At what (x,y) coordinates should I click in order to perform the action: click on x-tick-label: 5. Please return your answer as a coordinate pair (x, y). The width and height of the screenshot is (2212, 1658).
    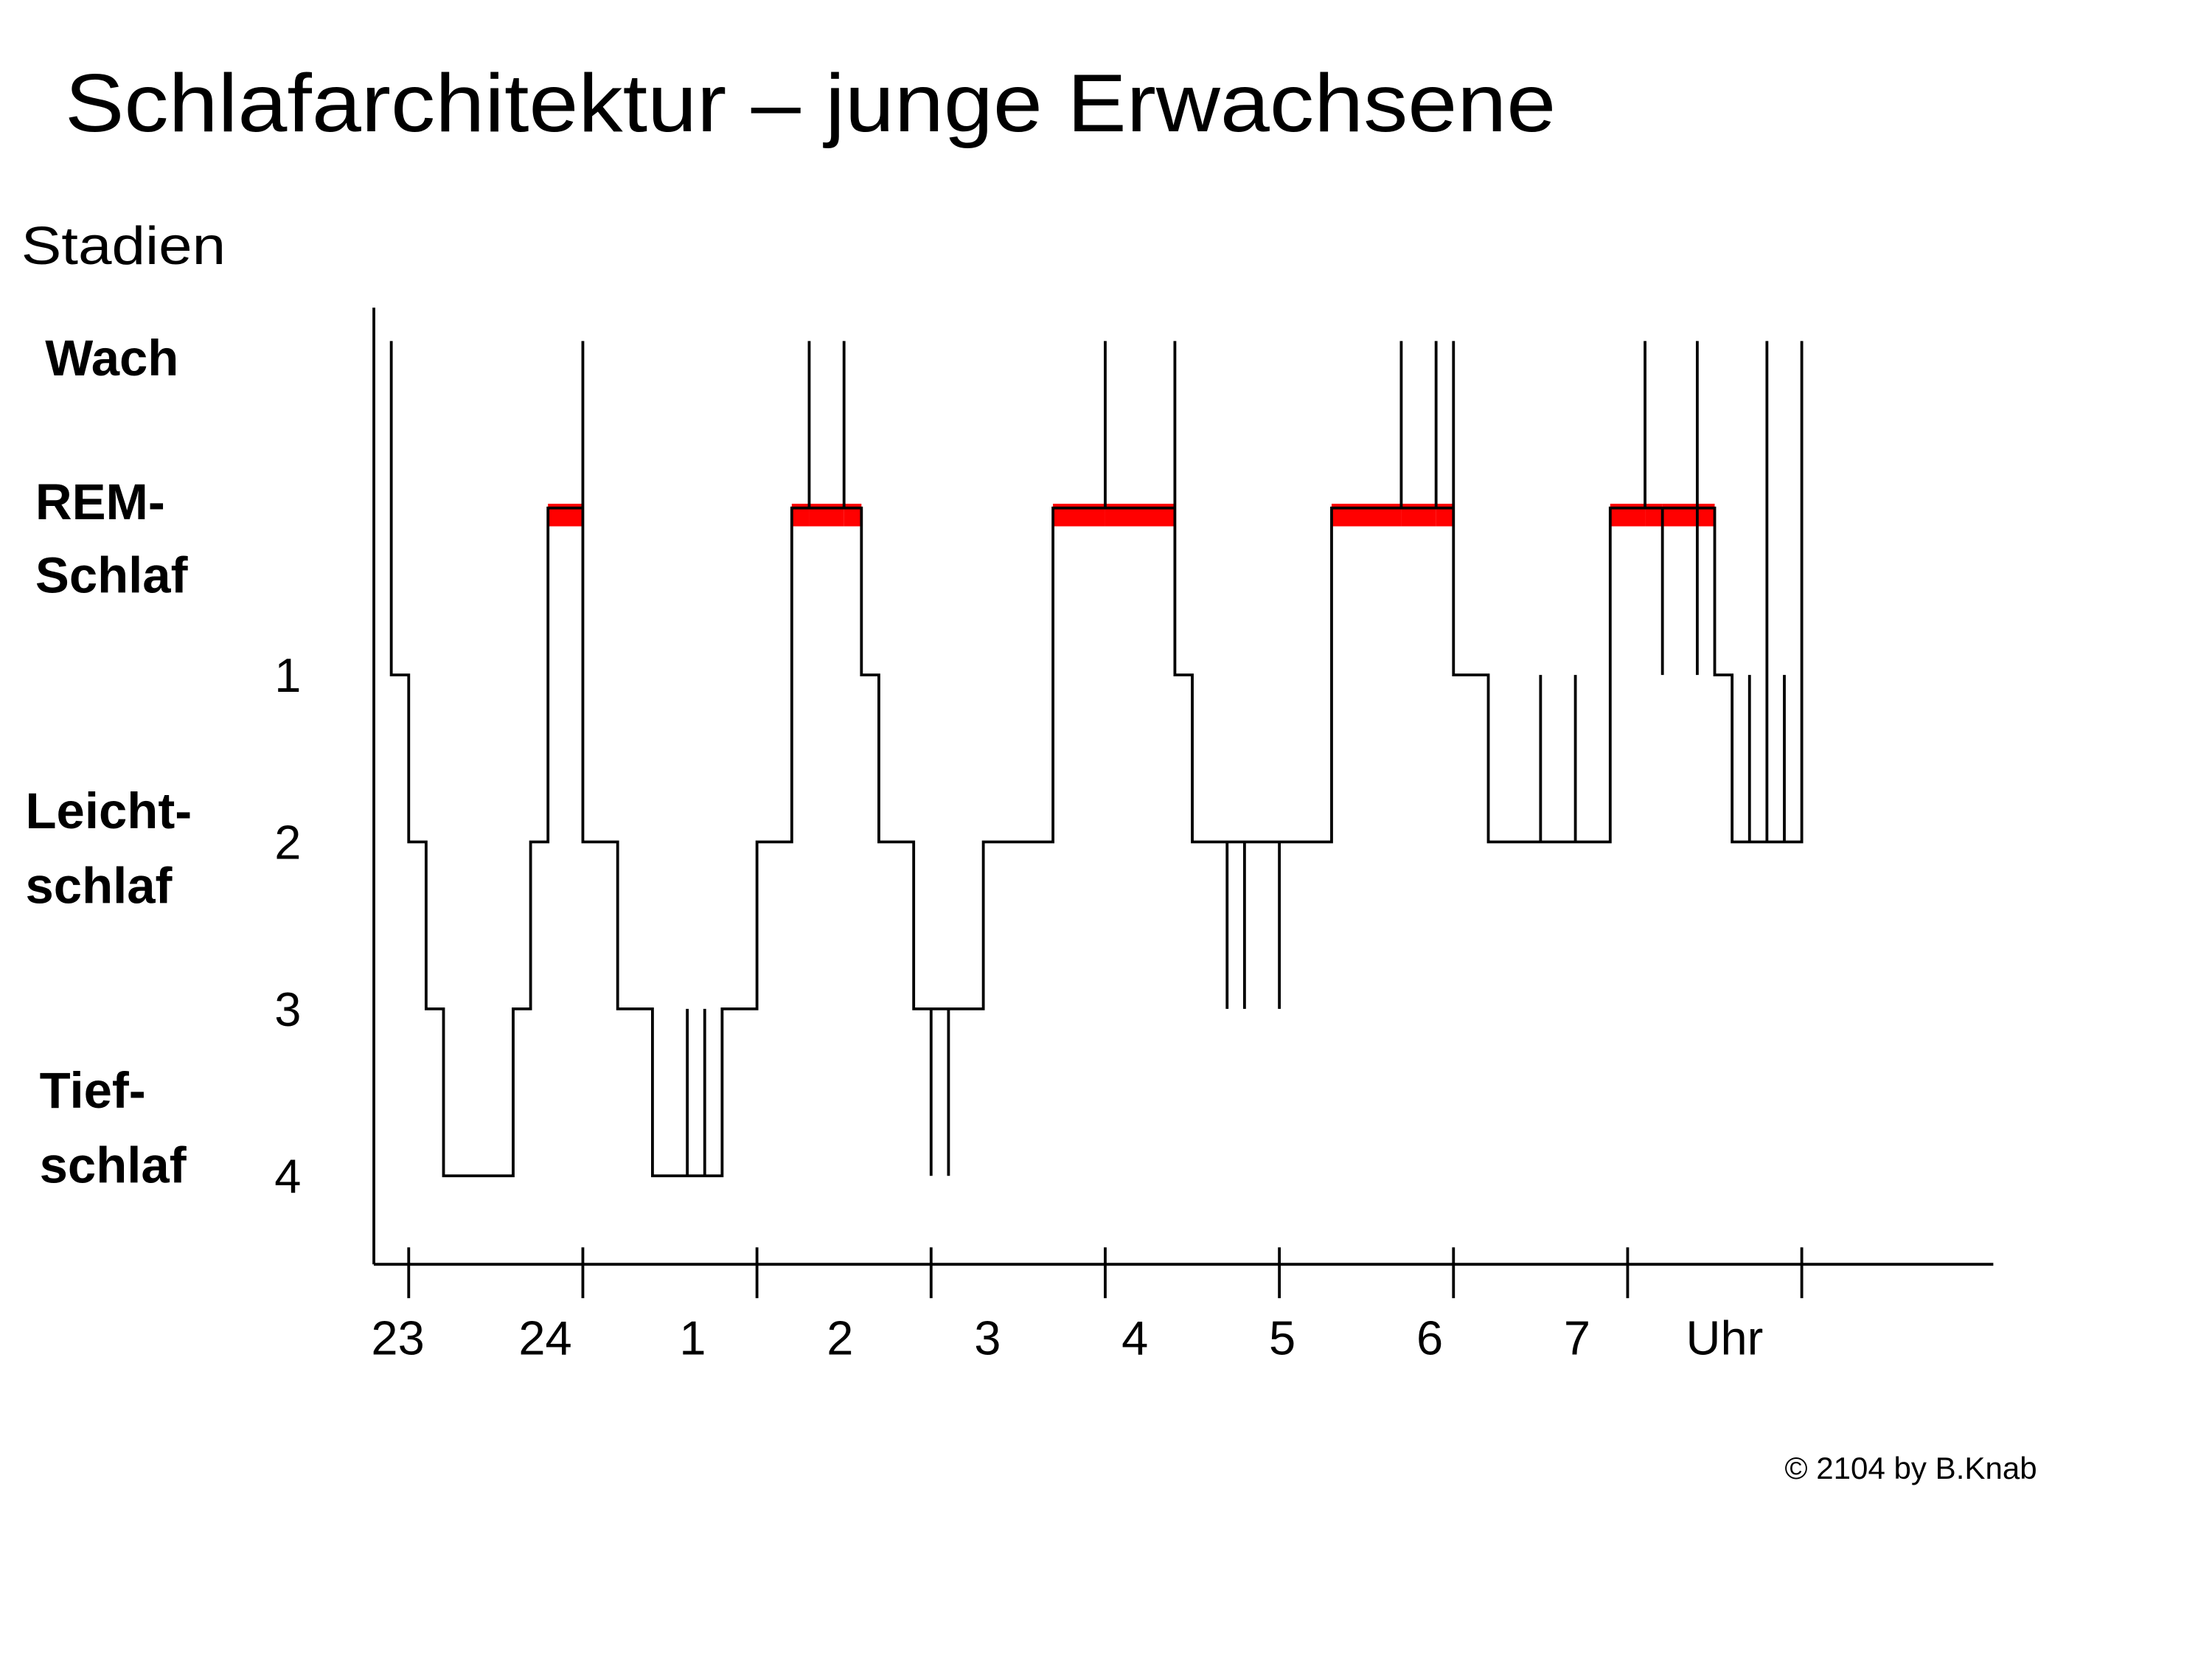
    Looking at the image, I should click on (1282, 1338).